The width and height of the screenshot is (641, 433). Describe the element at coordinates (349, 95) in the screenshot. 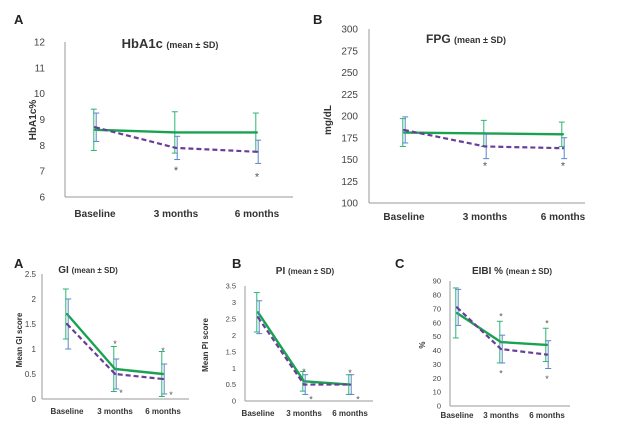

I see `y-tick-label: 225` at that location.